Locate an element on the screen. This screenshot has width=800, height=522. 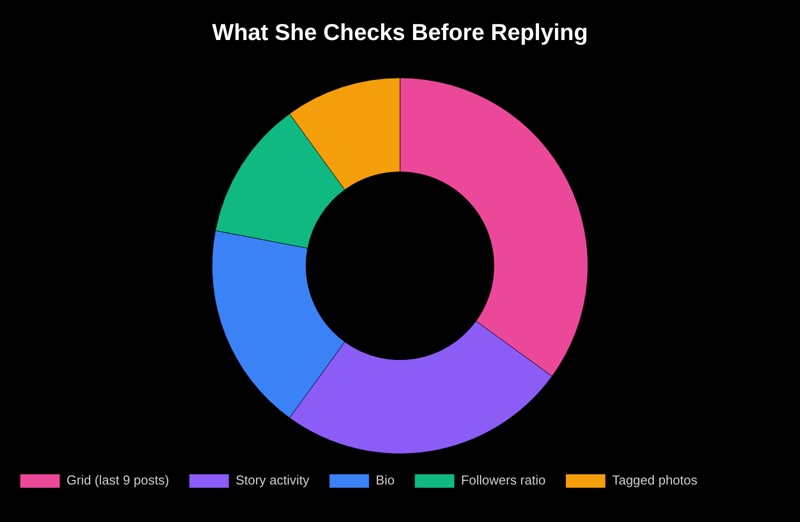
chart-title: What She Checks Before Replying is located at coordinates (400, 32).